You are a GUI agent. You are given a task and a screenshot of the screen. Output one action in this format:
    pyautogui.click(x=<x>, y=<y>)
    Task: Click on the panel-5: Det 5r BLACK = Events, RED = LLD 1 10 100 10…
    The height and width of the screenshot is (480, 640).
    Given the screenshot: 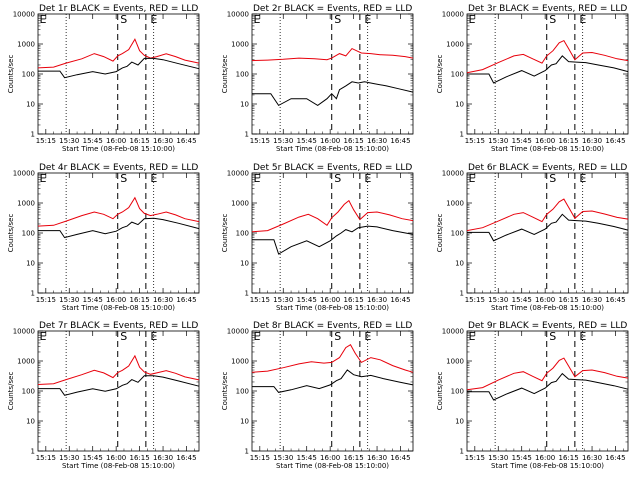 What is the action you would take?
    pyautogui.click(x=317, y=237)
    